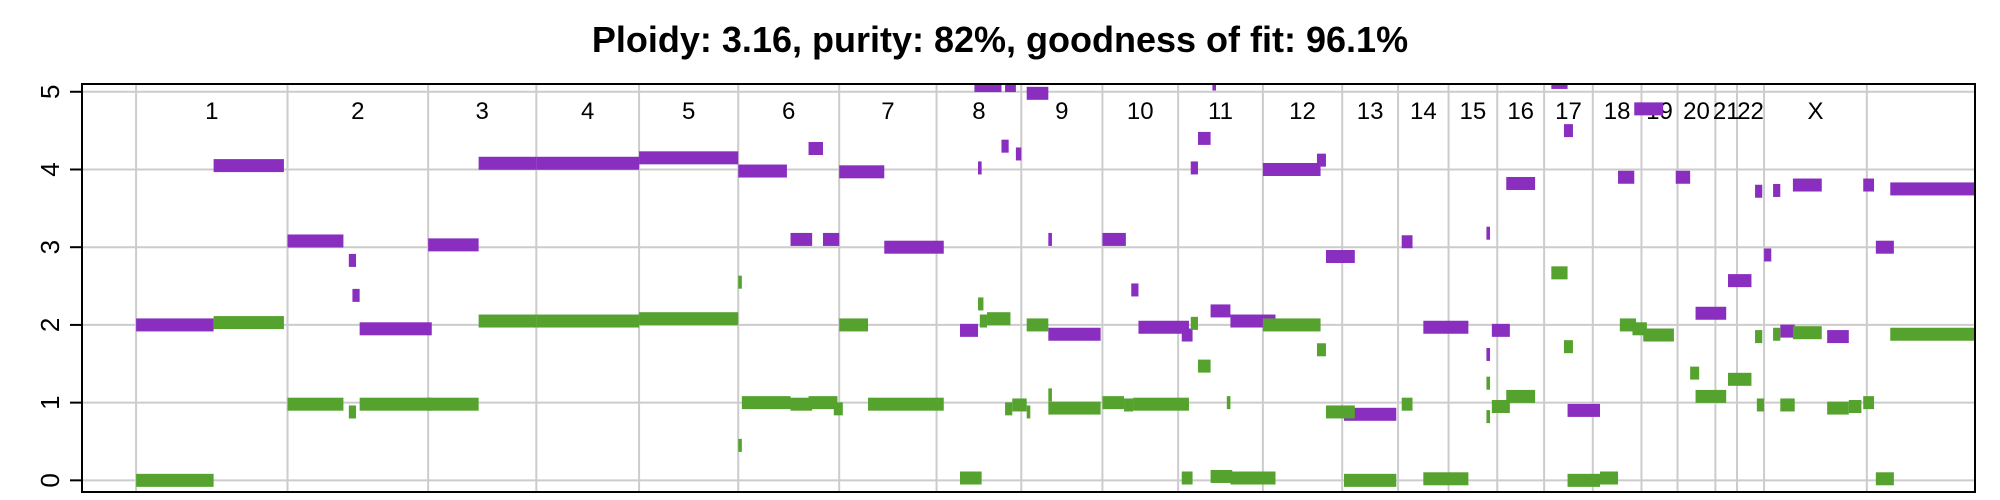 This screenshot has width=2000, height=500. What do you see at coordinates (1815, 111) in the screenshot?
I see `chromosome-label: X` at bounding box center [1815, 111].